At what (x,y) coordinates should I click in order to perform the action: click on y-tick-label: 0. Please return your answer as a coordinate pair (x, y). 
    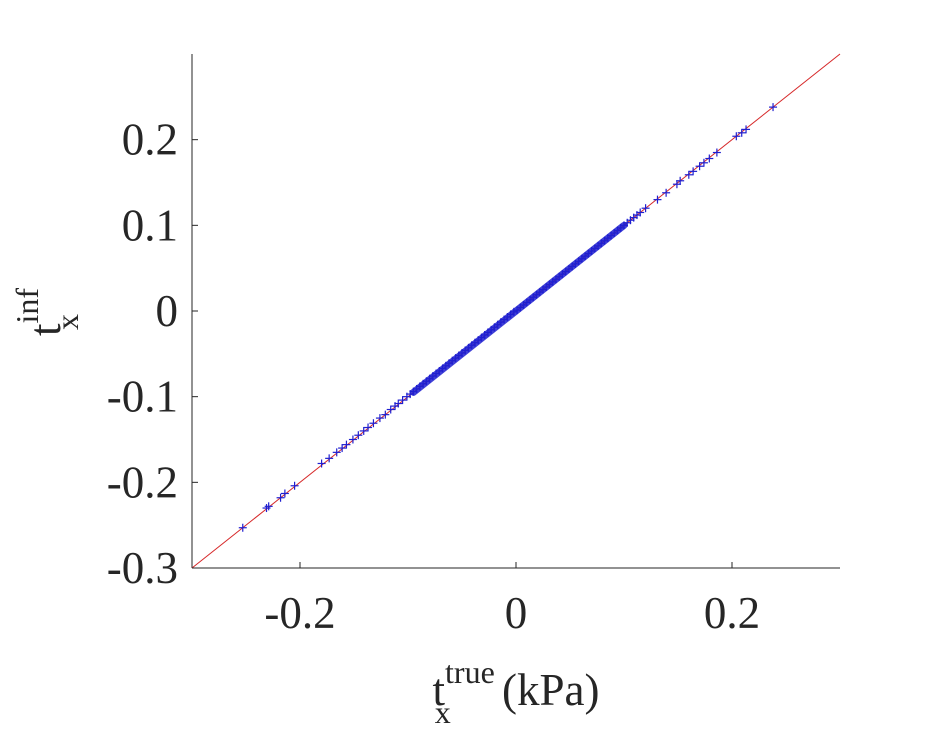
    Looking at the image, I should click on (167, 311).